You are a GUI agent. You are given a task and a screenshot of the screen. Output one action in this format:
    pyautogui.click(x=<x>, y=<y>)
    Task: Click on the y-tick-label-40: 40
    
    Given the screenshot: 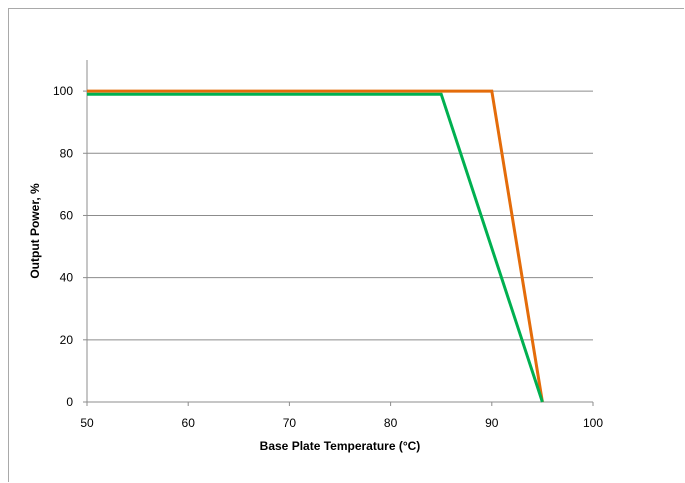 What is the action you would take?
    pyautogui.click(x=67, y=278)
    